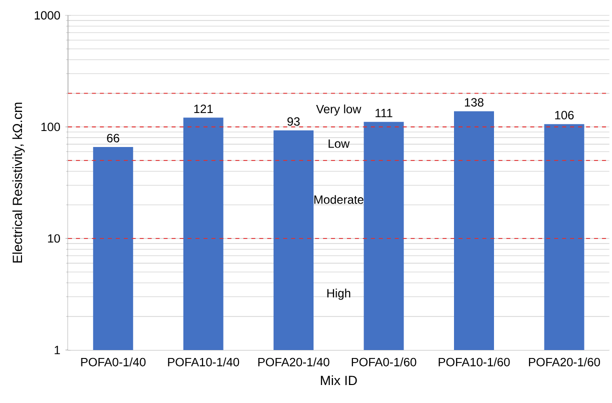  What do you see at coordinates (338, 380) in the screenshot?
I see `x-axis-title: Mix ID` at bounding box center [338, 380].